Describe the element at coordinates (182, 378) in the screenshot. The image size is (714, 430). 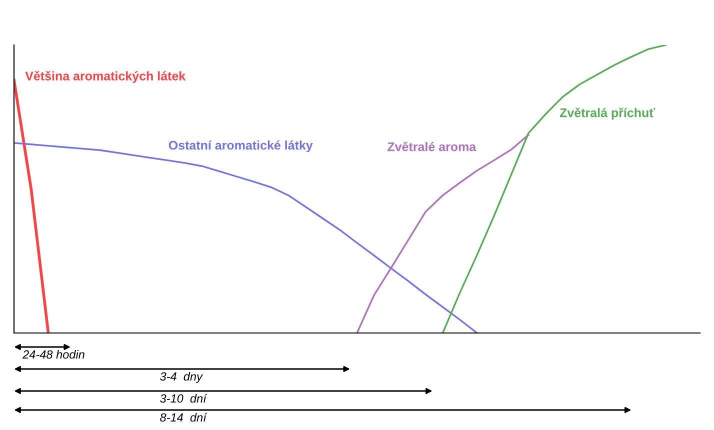
I see `text: 3-4 dny` at that location.